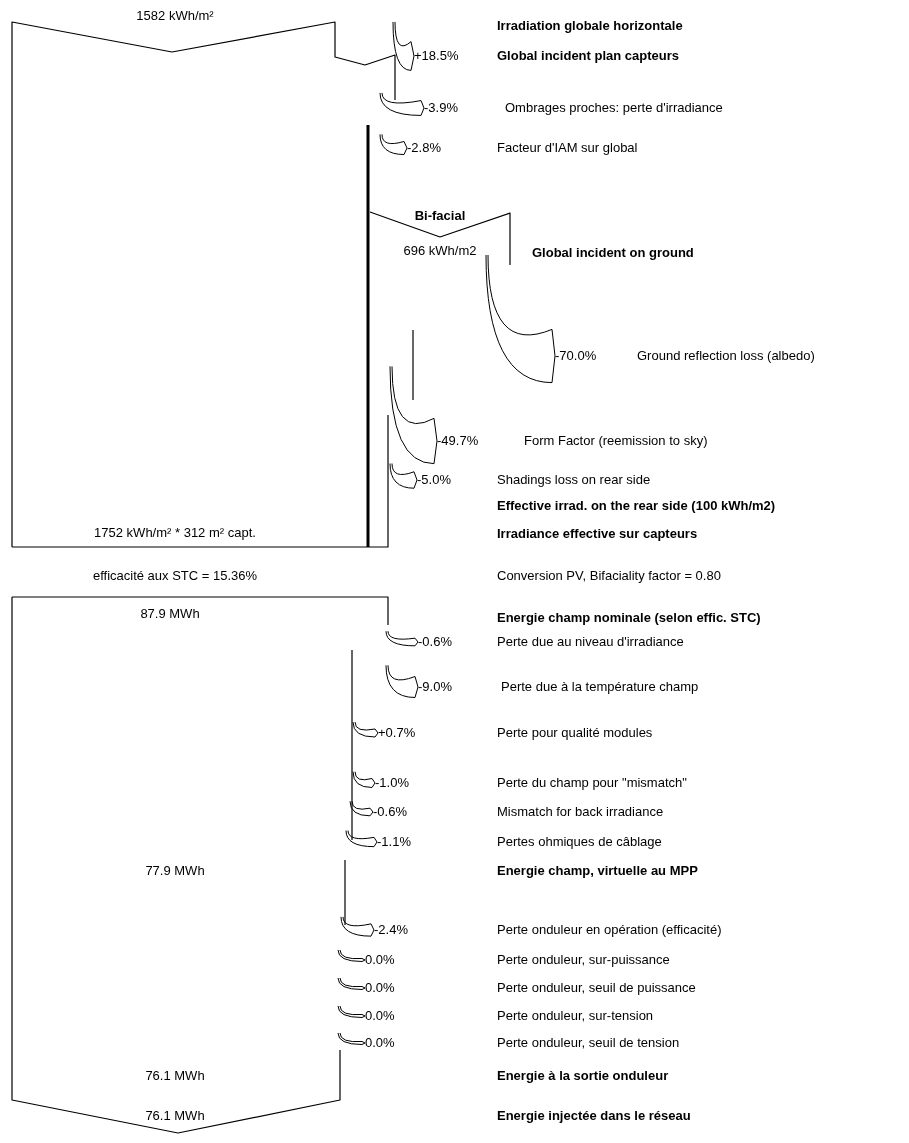 This screenshot has height=1143, width=909. Describe the element at coordinates (590, 25) in the screenshot. I see `text: Irradiation globale horizontale` at that location.